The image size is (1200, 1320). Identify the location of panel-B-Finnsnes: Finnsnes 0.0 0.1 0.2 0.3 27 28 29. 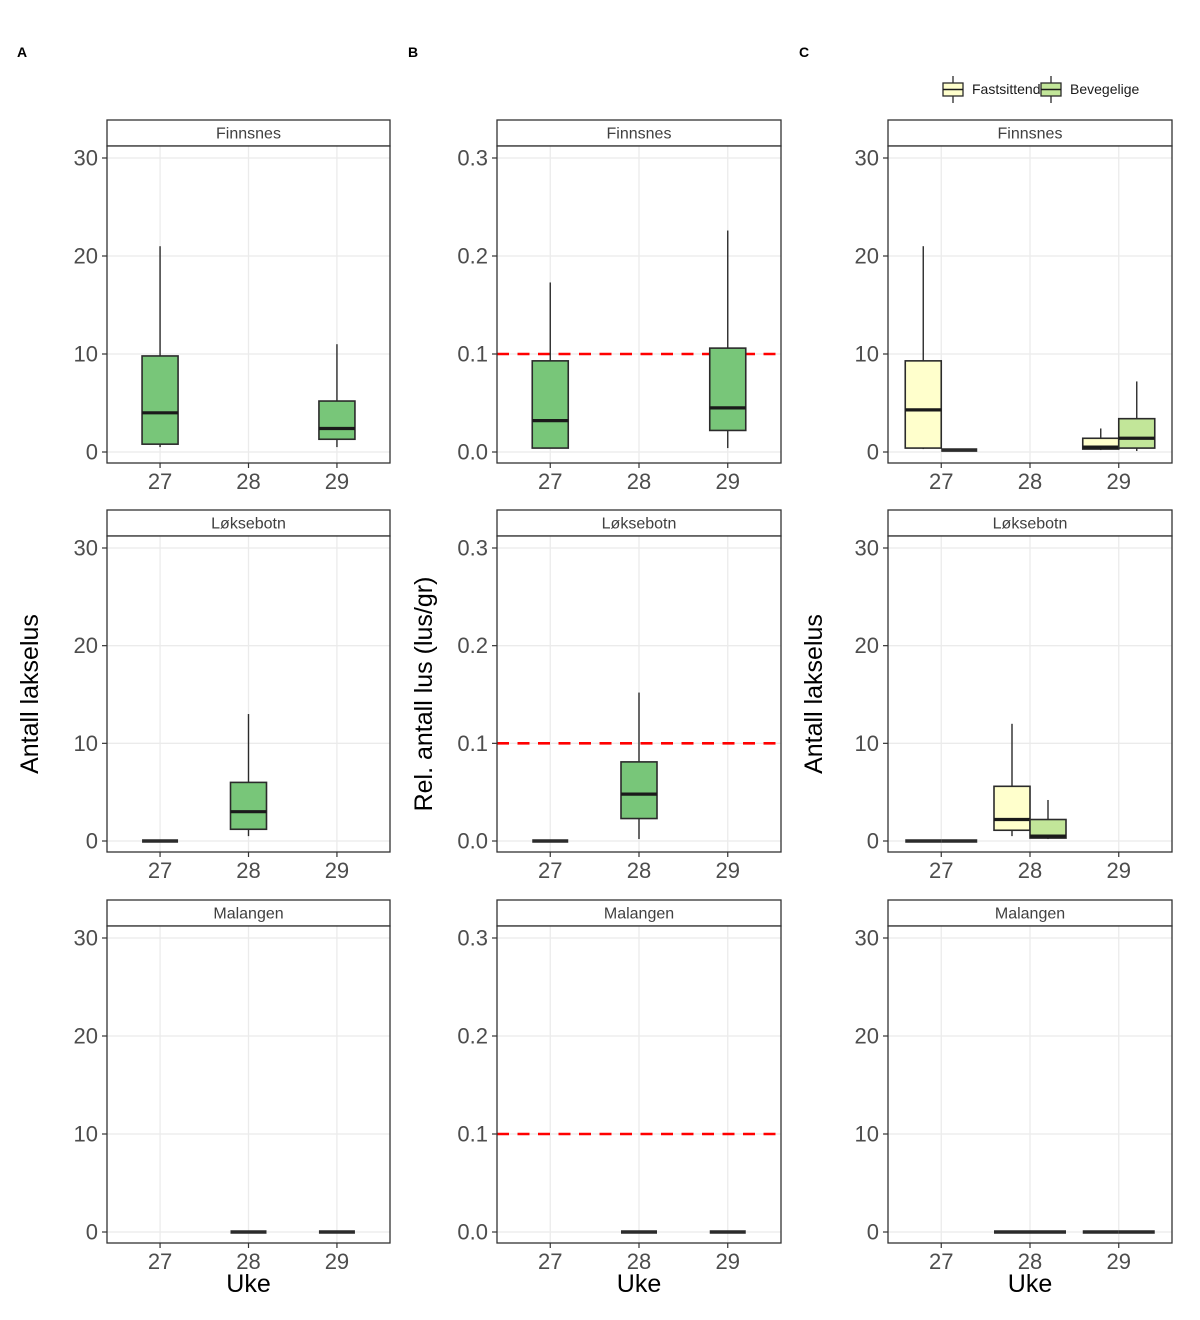
(619, 306).